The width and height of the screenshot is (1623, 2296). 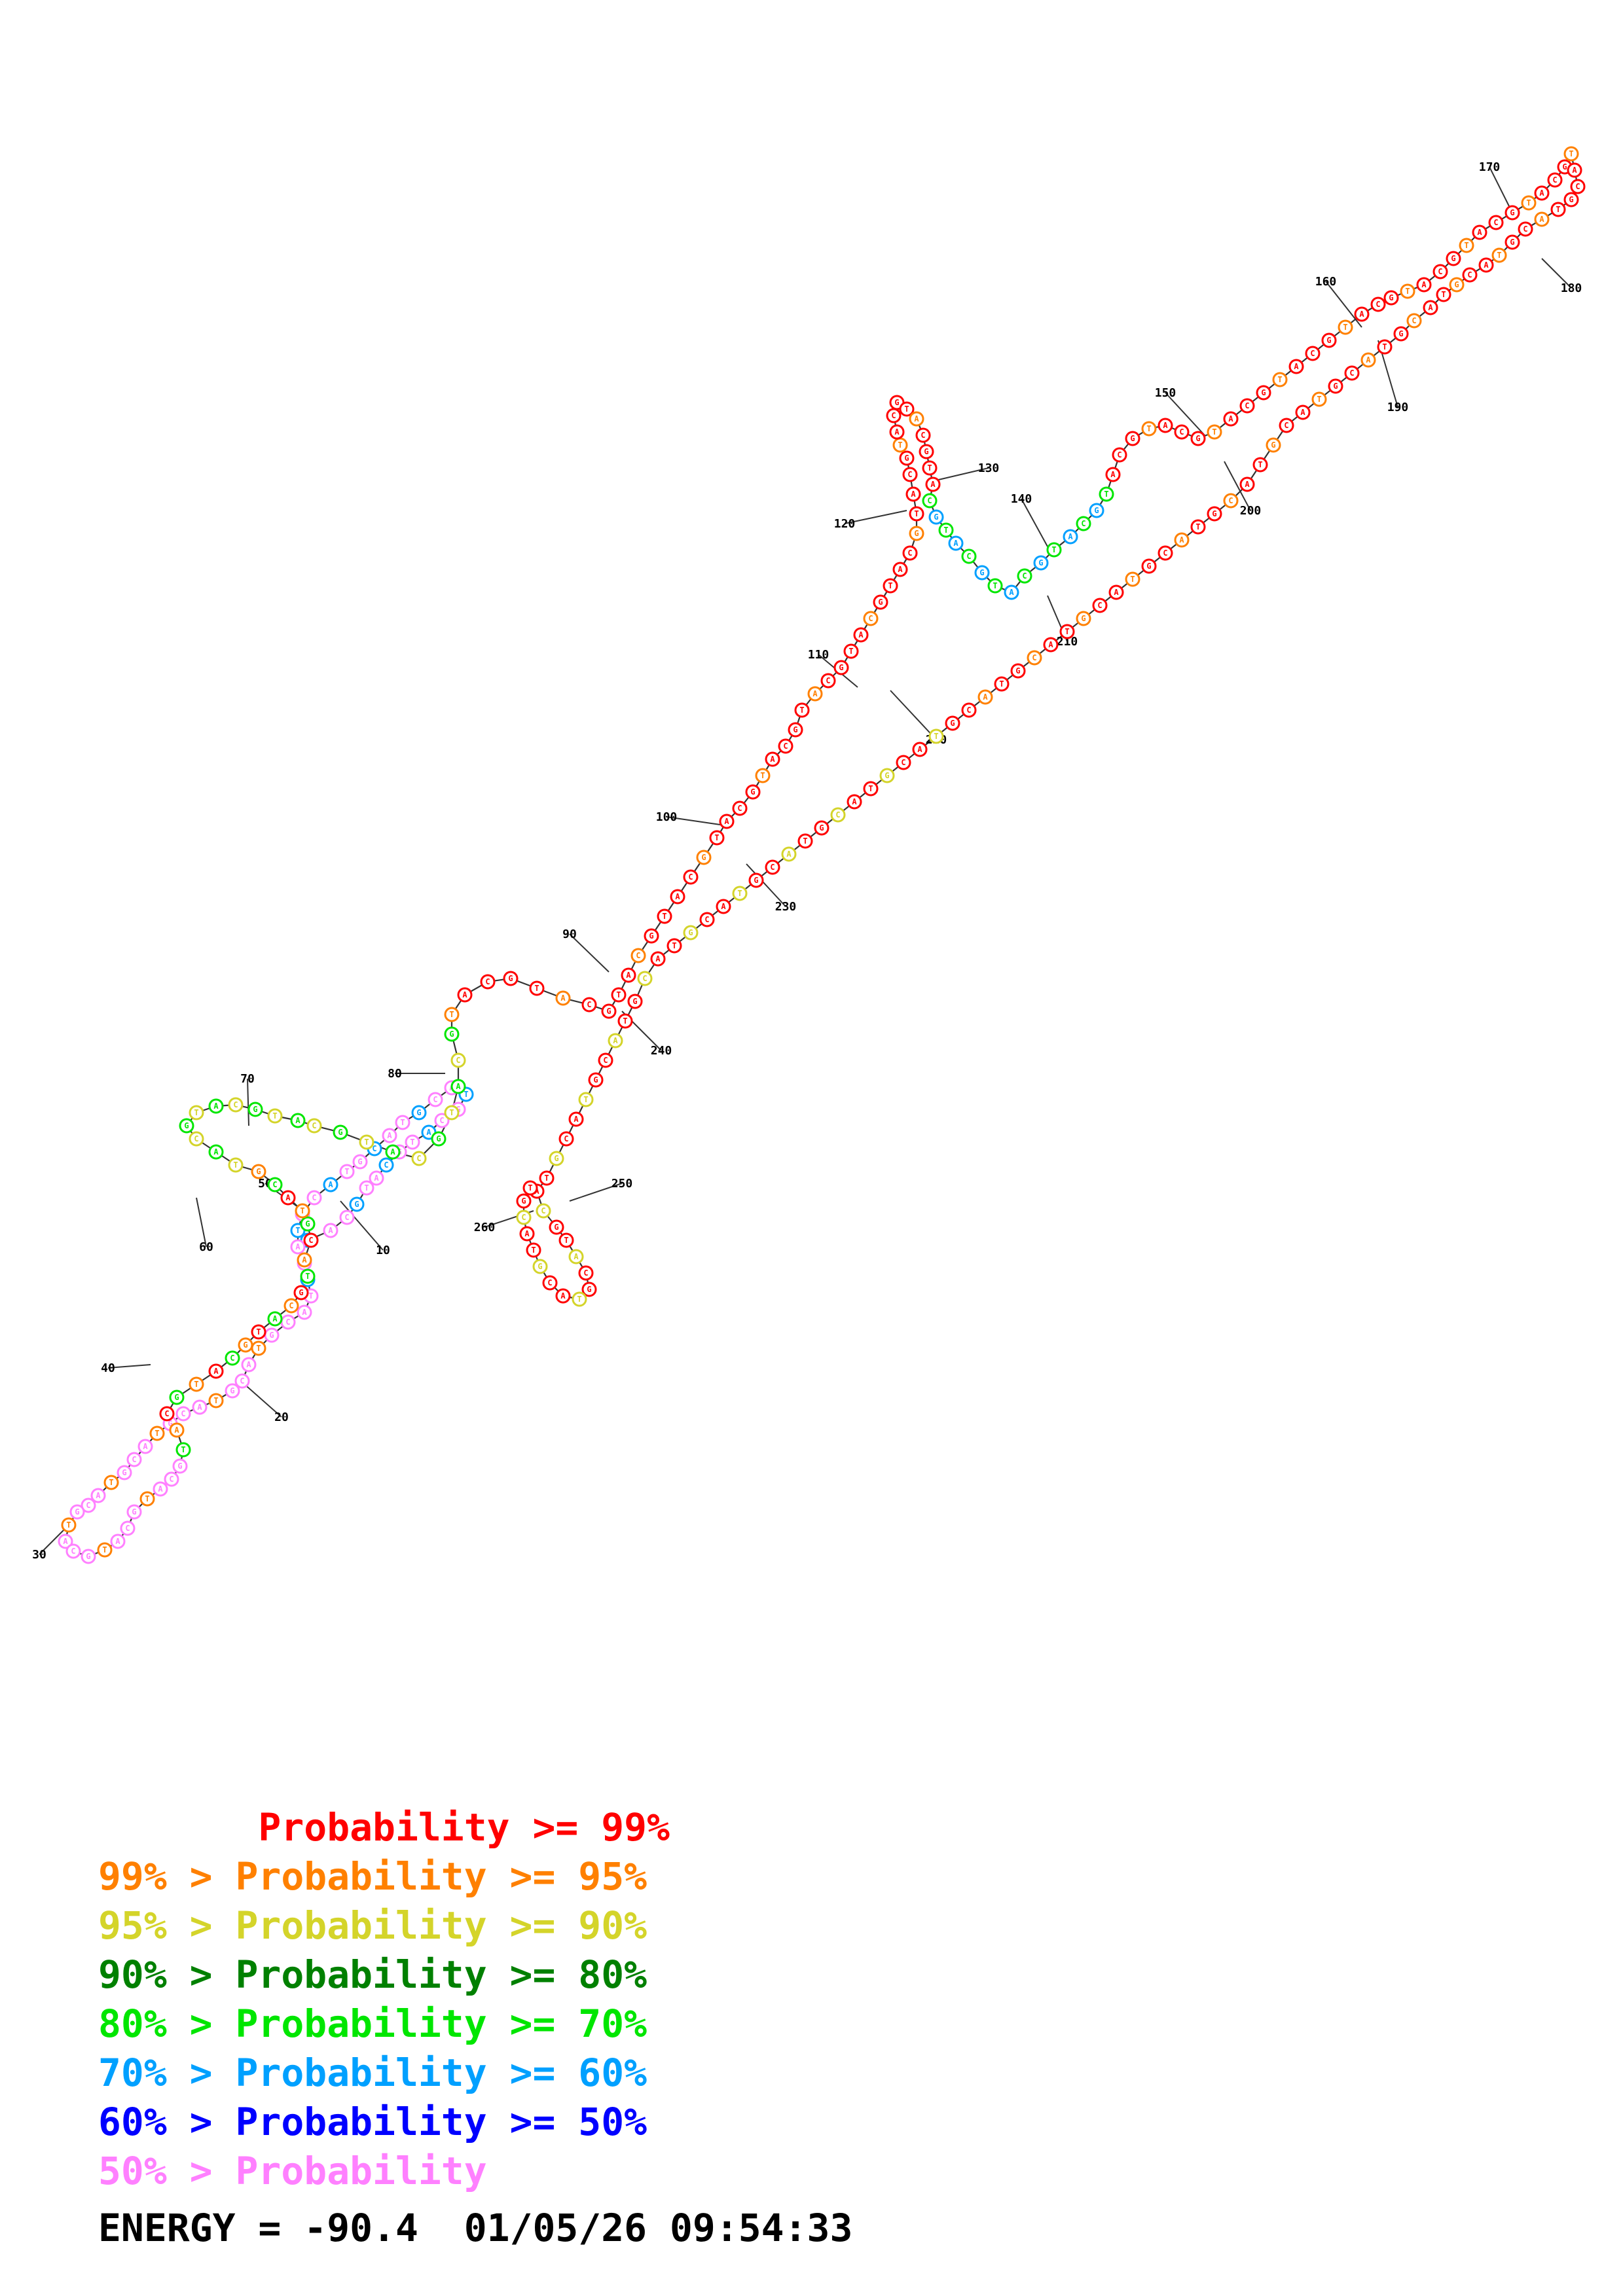 I want to click on position-tick-label: 230, so click(x=786, y=907).